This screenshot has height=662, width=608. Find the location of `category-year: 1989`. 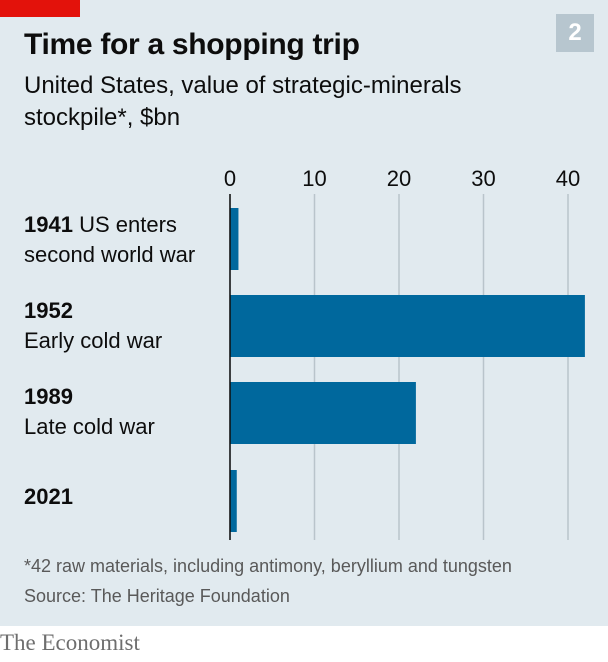

category-year: 1989 is located at coordinates (48, 396).